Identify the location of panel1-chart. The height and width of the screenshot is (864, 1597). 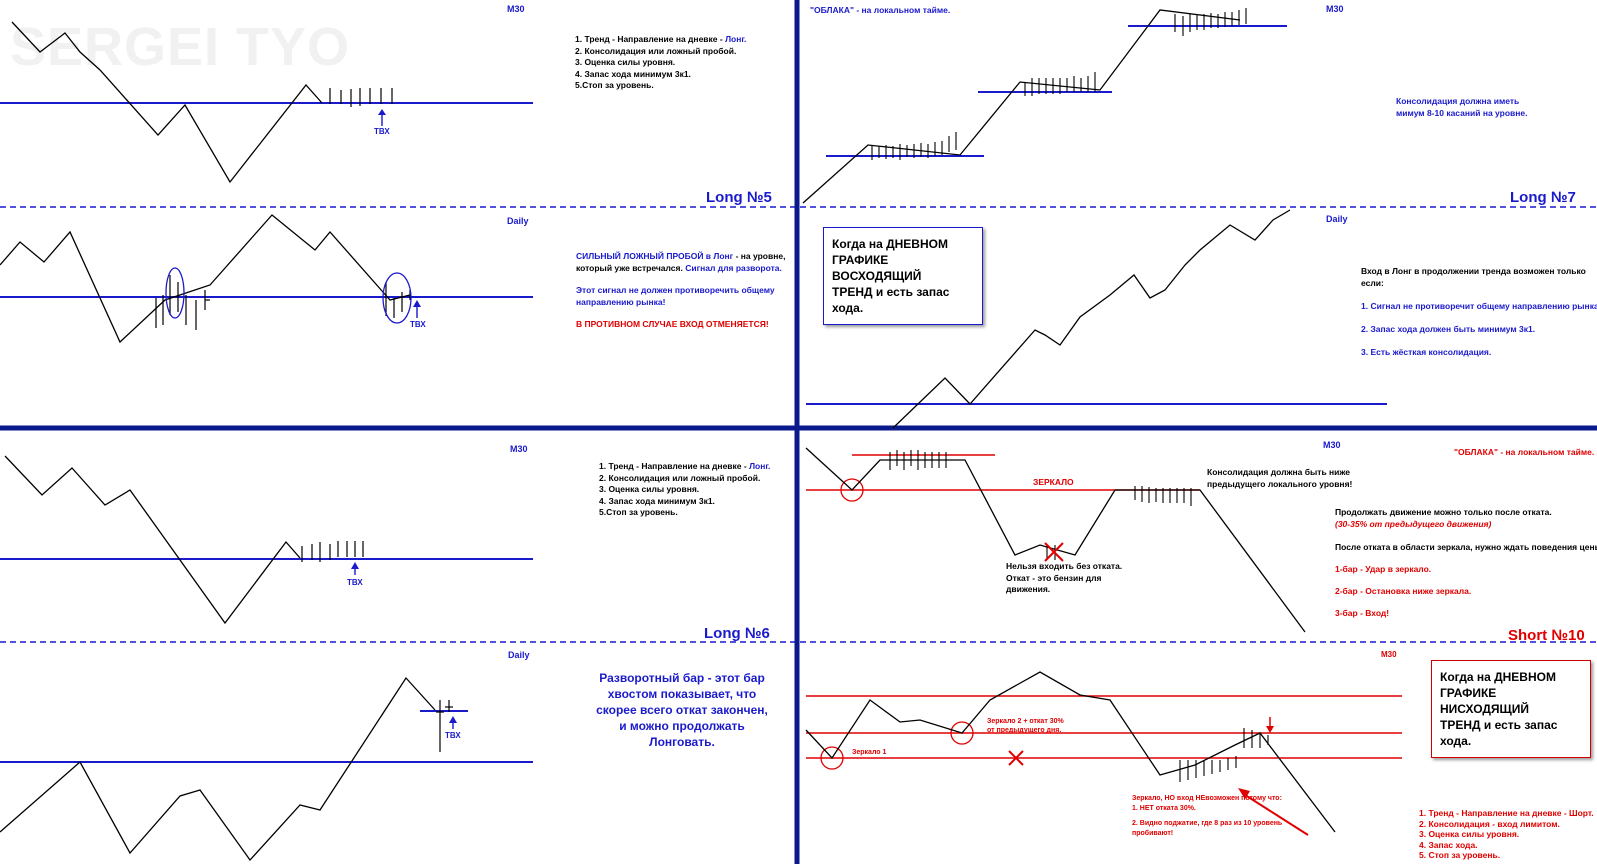
(266, 102).